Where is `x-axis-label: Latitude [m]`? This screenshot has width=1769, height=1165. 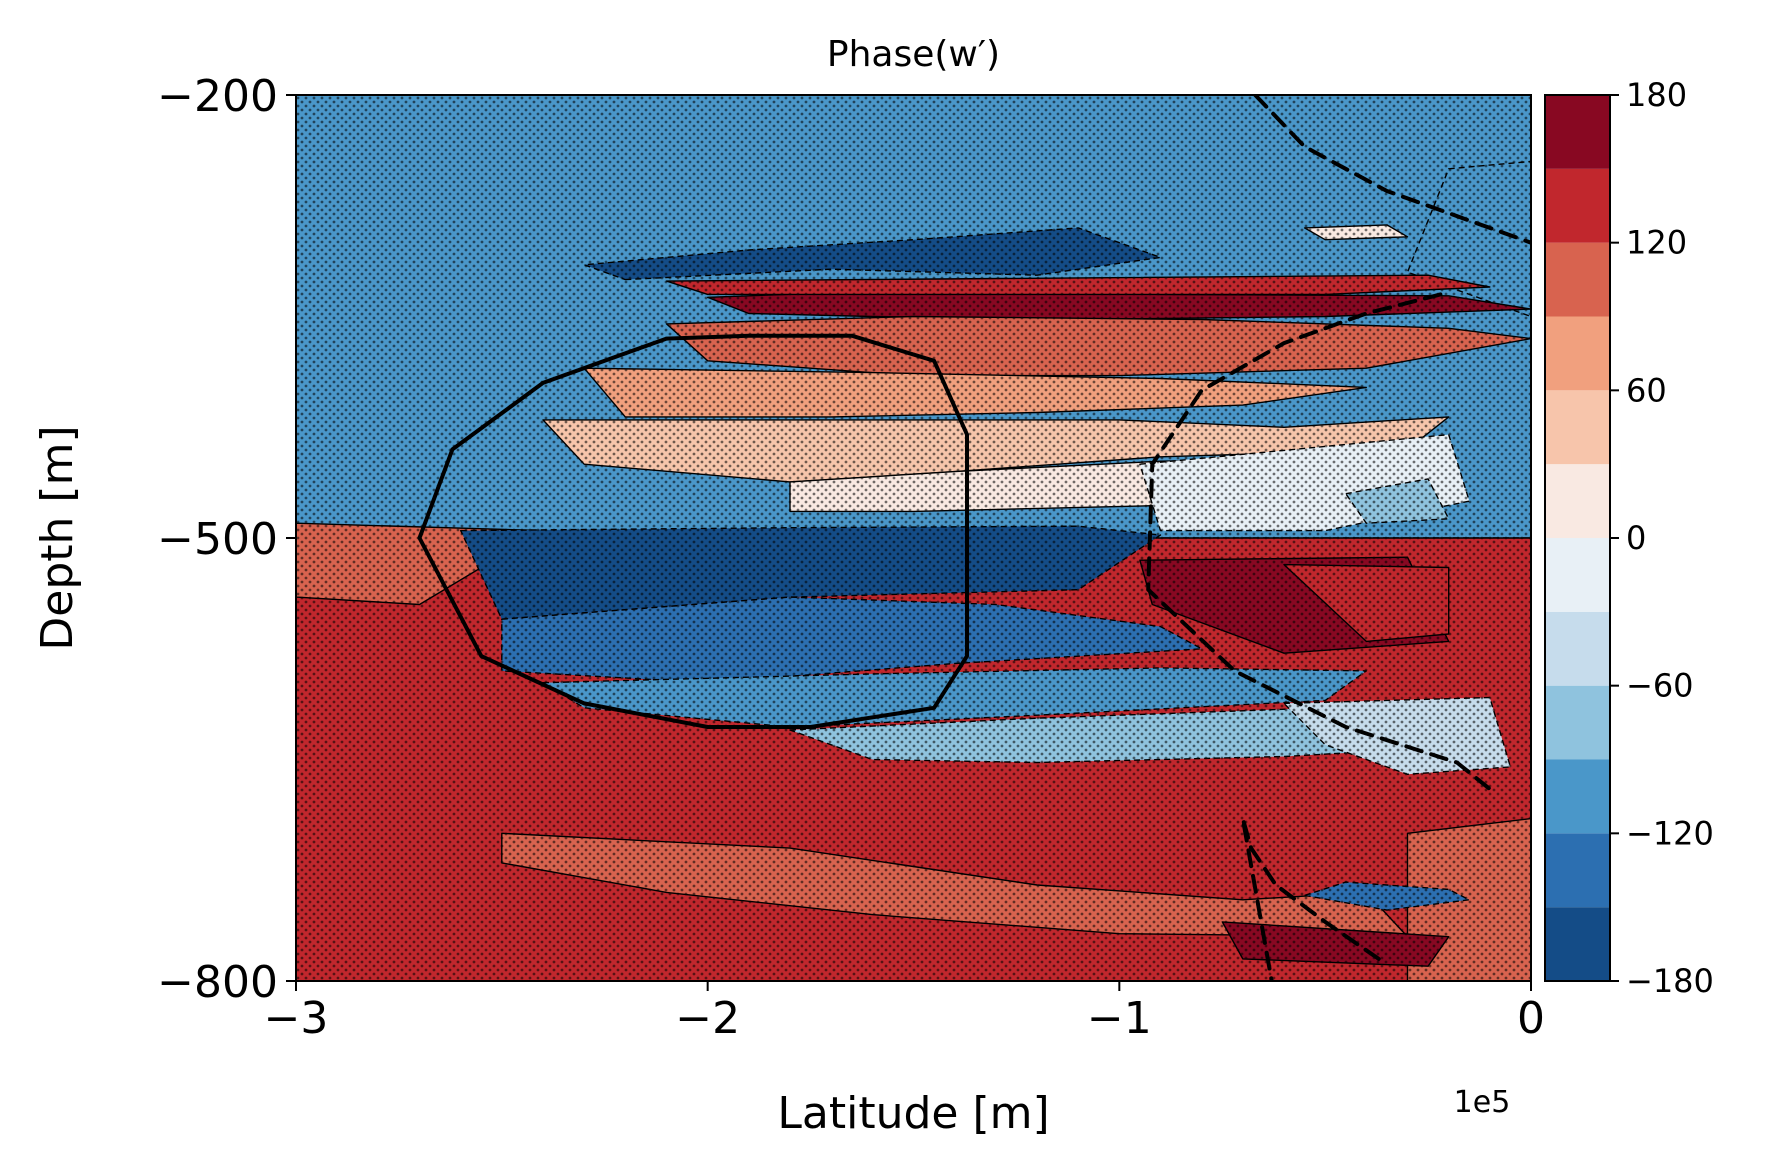 x-axis-label: Latitude [m] is located at coordinates (913, 1113).